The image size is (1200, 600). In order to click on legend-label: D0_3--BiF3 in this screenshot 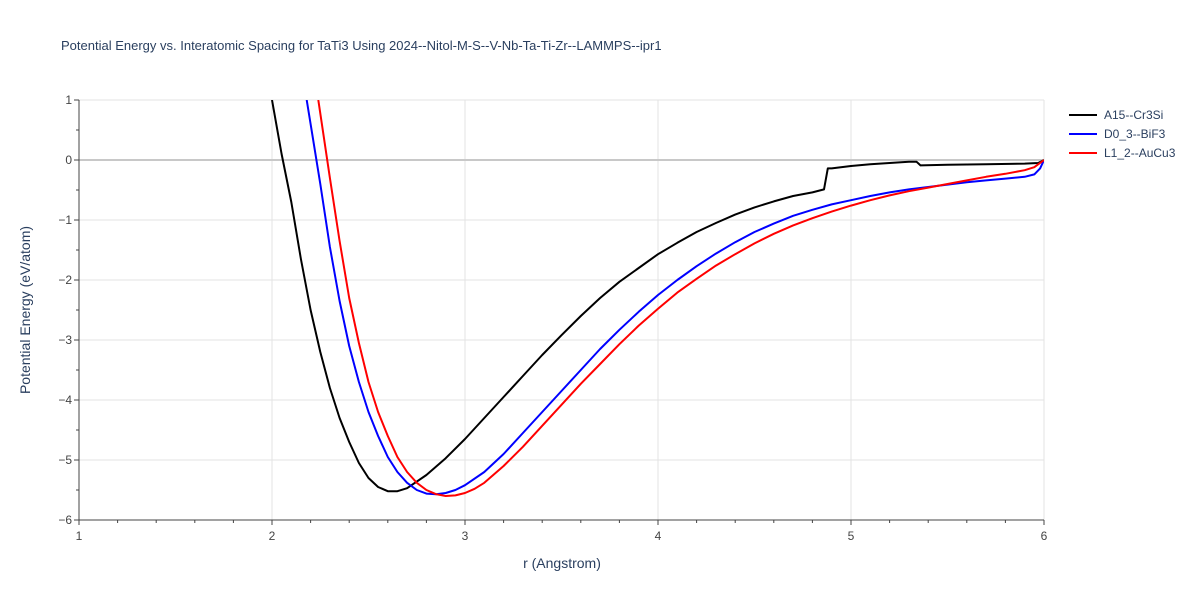, I will do `click(1135, 134)`.